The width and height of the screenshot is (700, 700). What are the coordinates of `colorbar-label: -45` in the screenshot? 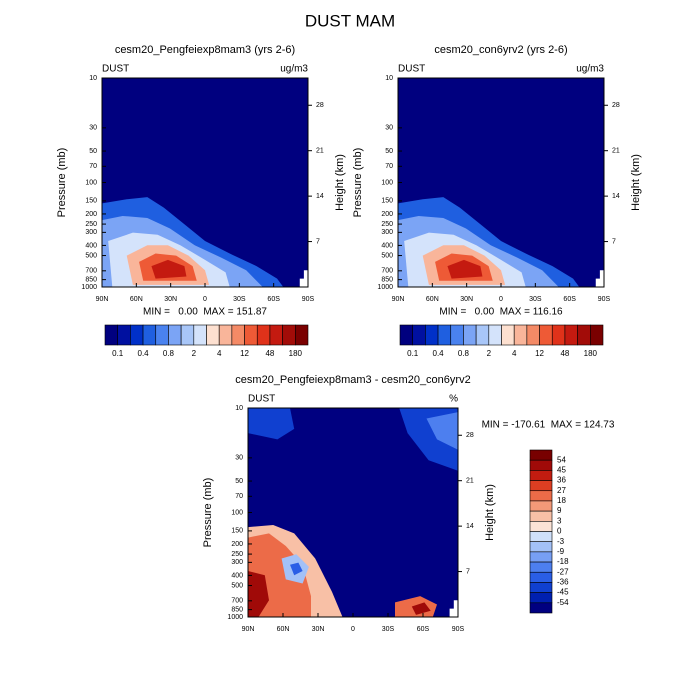 It's located at (563, 592).